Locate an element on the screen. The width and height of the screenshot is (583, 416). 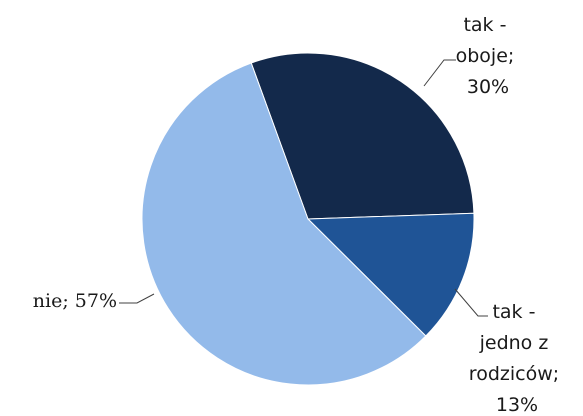
data-label-oboje-line-2: oboje; is located at coordinates (485, 56).